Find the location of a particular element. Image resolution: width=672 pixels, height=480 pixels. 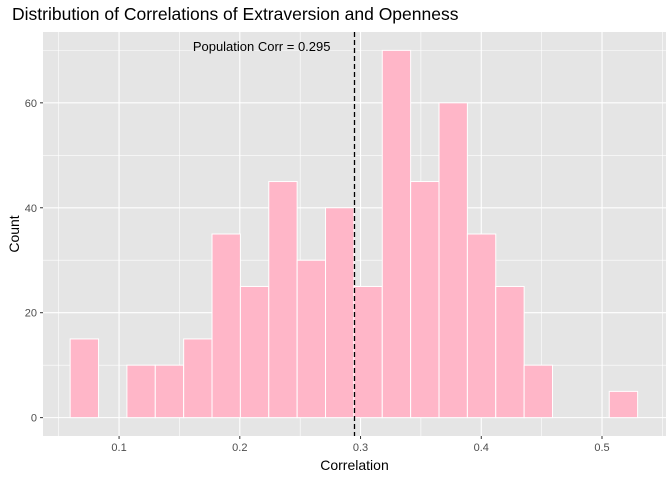

y-axis-ticks: 0 20 40 60 is located at coordinates (34, 261).